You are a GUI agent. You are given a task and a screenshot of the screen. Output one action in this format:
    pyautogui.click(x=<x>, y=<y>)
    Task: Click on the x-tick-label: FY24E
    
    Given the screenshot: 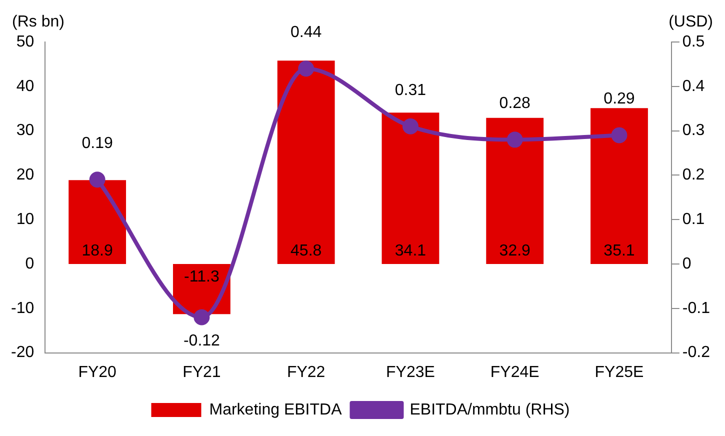 What is the action you would take?
    pyautogui.click(x=515, y=372)
    